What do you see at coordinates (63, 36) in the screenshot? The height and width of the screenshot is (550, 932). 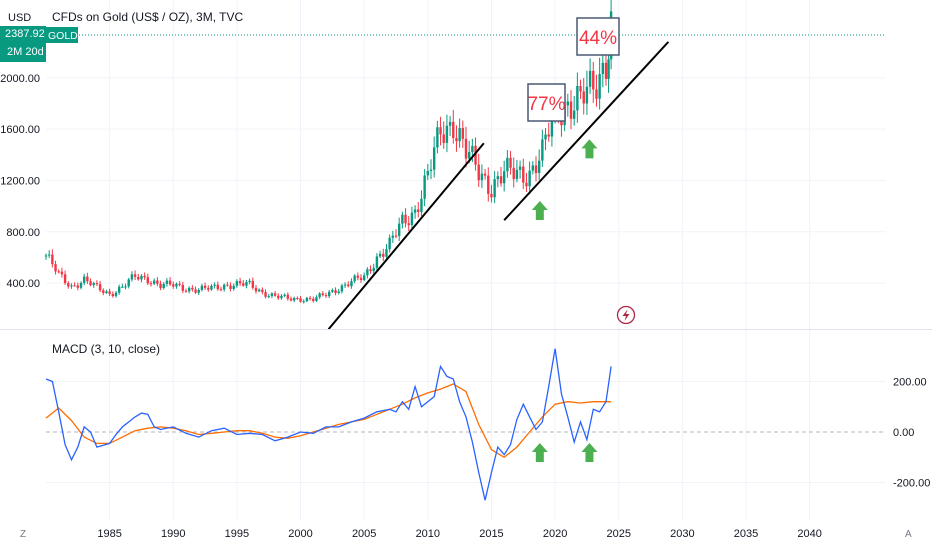 I see `symbol-badge-text: GOLD` at bounding box center [63, 36].